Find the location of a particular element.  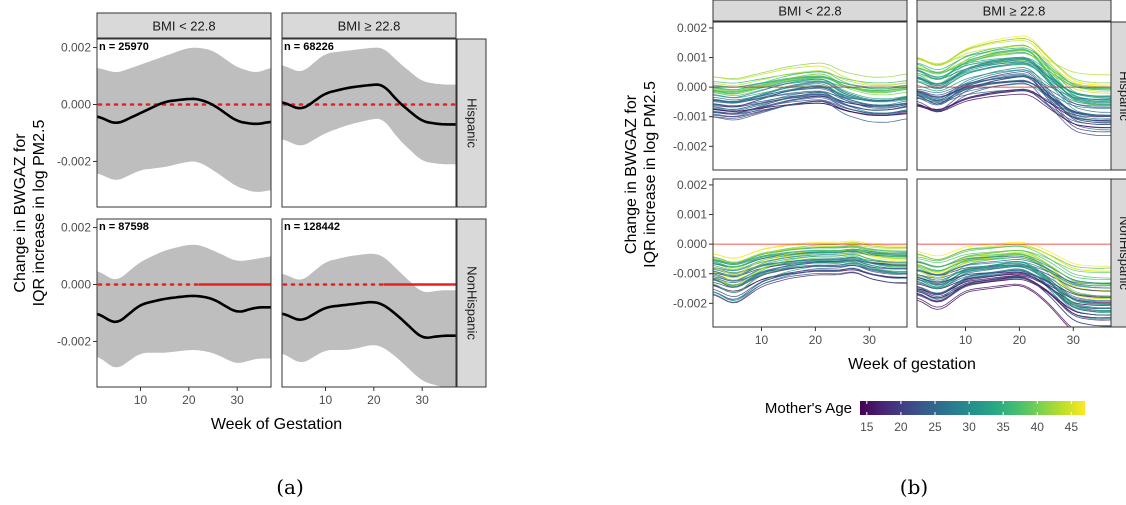

x-axis-title: Week of gestation is located at coordinates (912, 364).